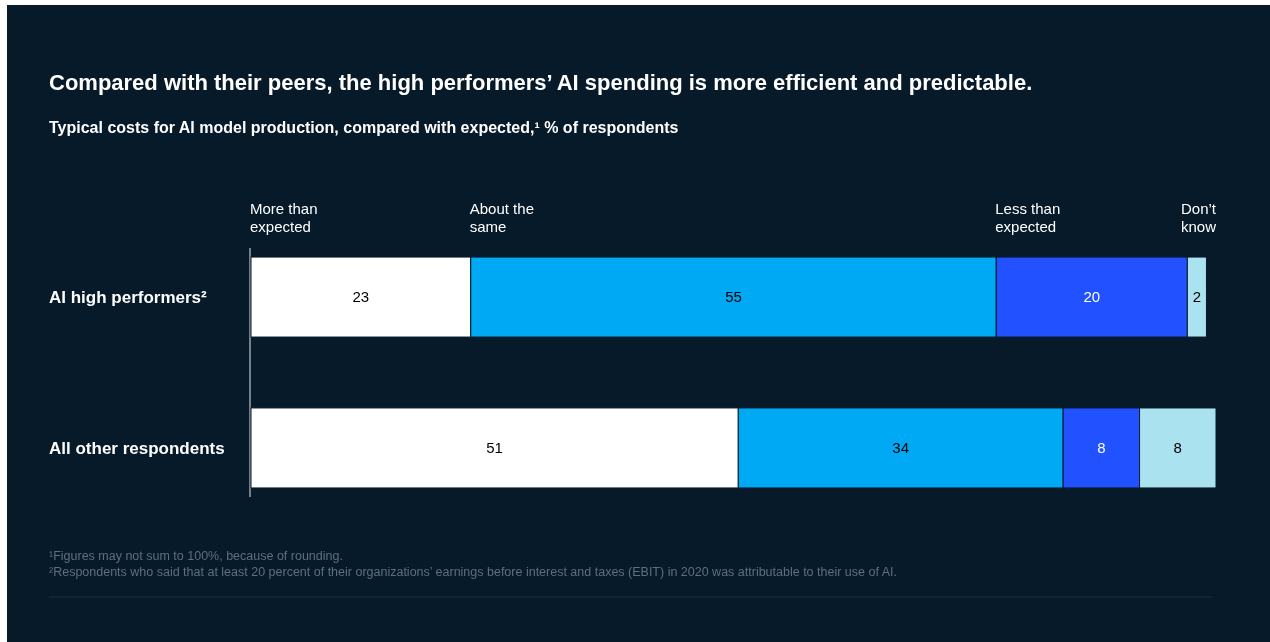 This screenshot has width=1270, height=642. What do you see at coordinates (733, 297) in the screenshot?
I see `data-label: 55` at bounding box center [733, 297].